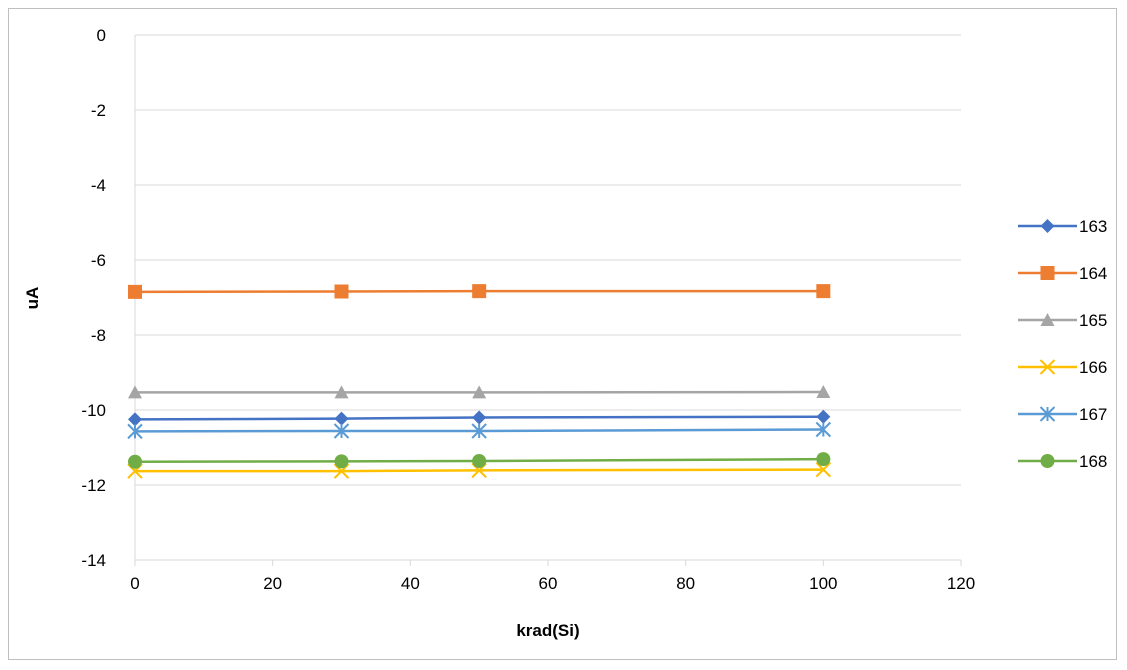 Image resolution: width=1127 pixels, height=670 pixels. Describe the element at coordinates (32, 298) in the screenshot. I see `y-axis-title: uA` at that location.